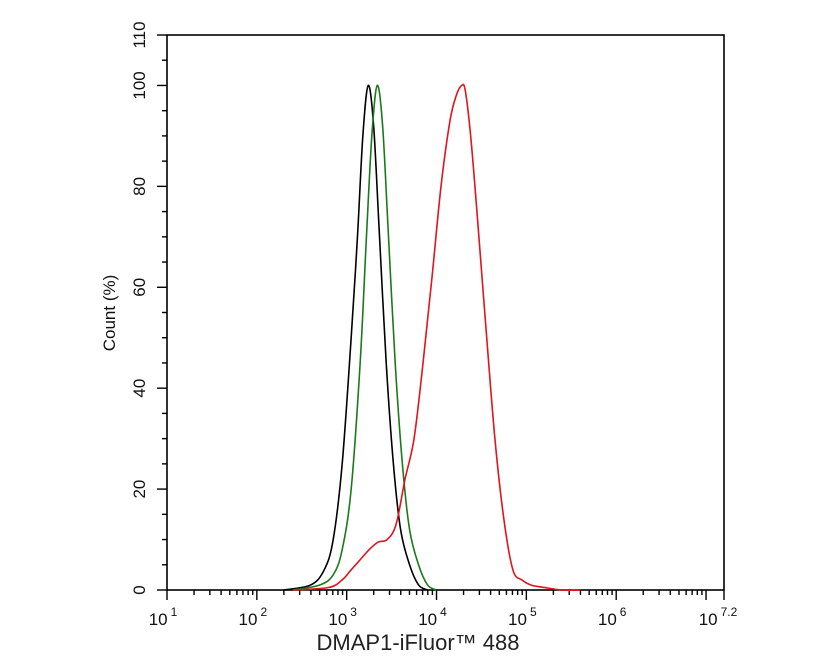  Describe the element at coordinates (139, 186) in the screenshot. I see `y-tick-label: 80` at that location.